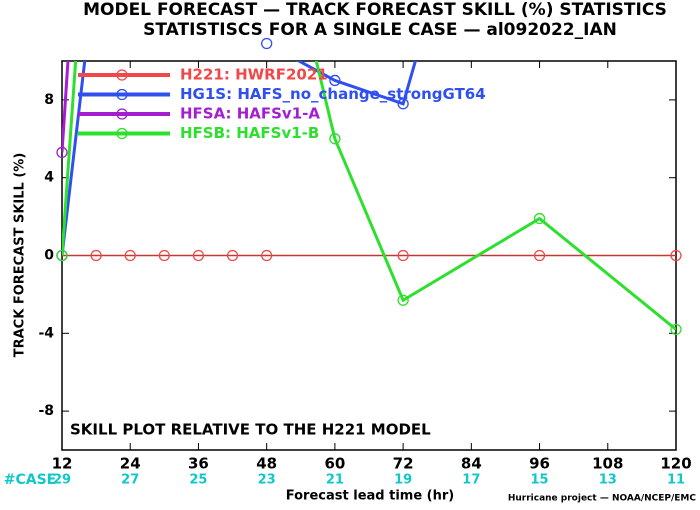  I want to click on annotation: SKILL PLOT RELATIVE TO THE H221 MODEL, so click(250, 430).